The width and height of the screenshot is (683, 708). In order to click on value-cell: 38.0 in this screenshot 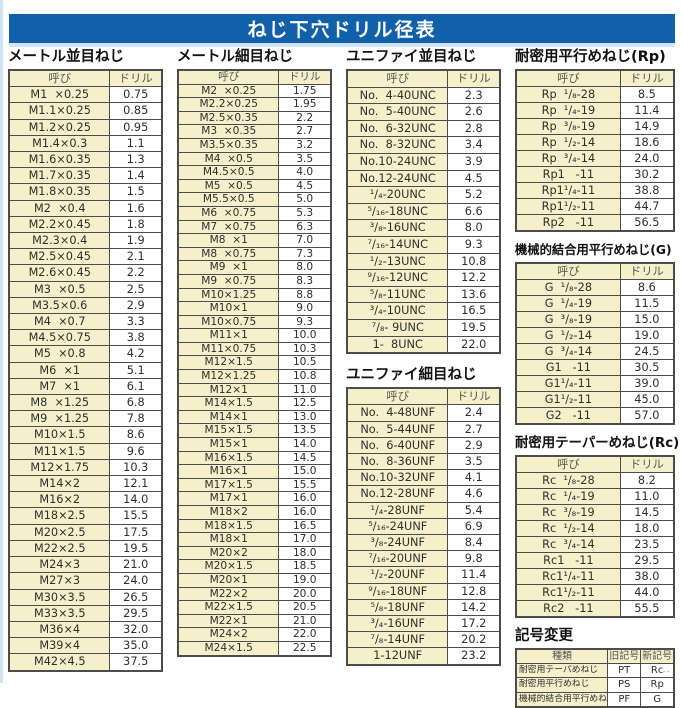, I will do `click(647, 576)`.